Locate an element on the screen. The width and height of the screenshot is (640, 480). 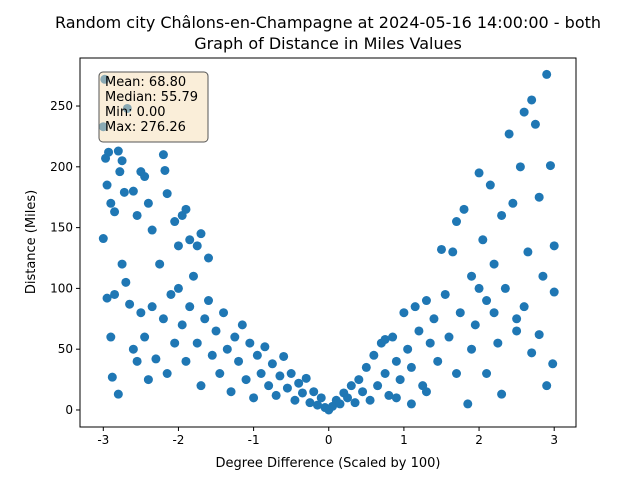
y-tick-label: 250 is located at coordinates (61, 106).